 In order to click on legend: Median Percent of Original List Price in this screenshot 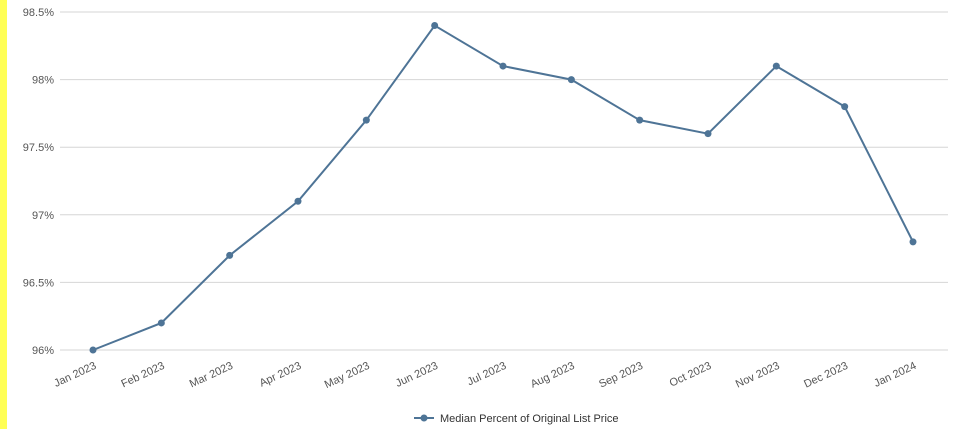, I will do `click(516, 419)`.